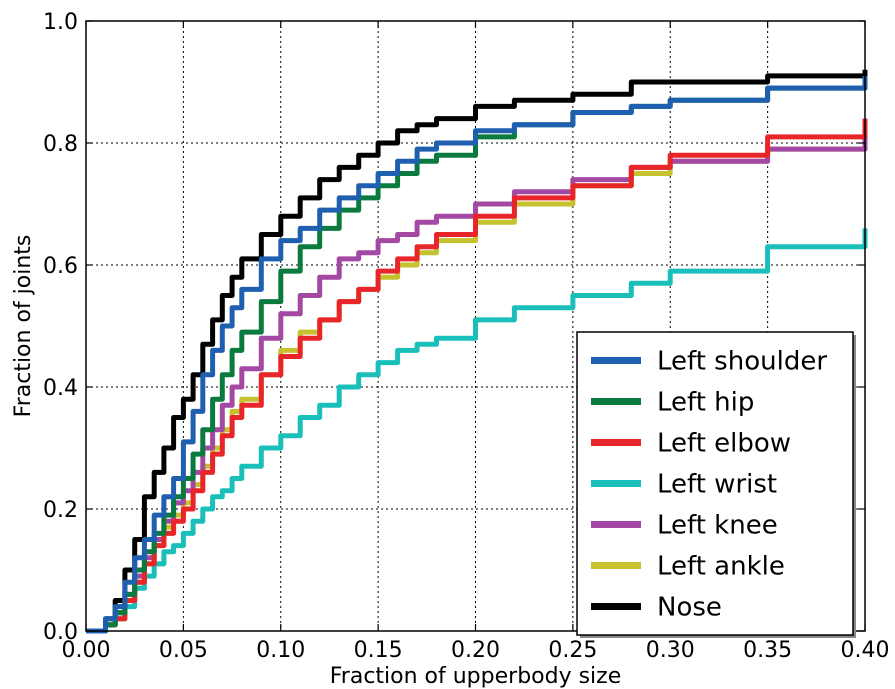 The height and width of the screenshot is (689, 895). I want to click on y-tick-label: 0.6, so click(60, 266).